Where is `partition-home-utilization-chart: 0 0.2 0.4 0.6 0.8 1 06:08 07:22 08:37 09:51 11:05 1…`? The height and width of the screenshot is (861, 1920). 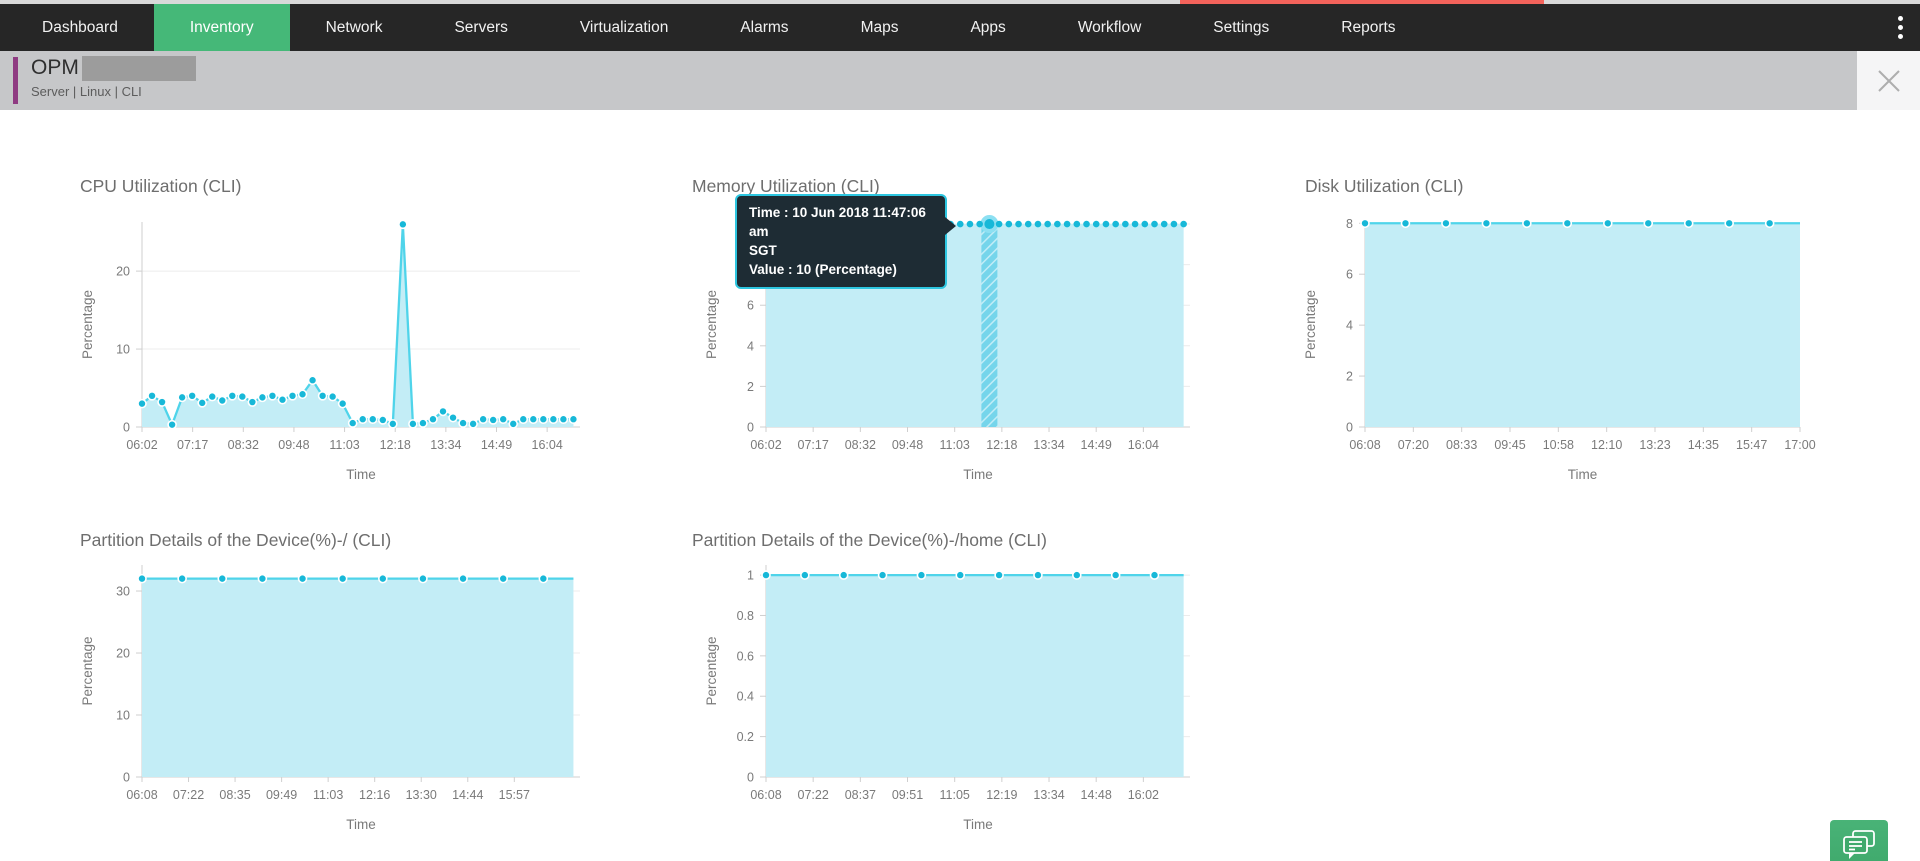
partition-home-utilization-chart: 0 0.2 0.4 0.6 0.8 1 06:08 07:22 08:37 09:51 11:05 1… is located at coordinates (956, 694).